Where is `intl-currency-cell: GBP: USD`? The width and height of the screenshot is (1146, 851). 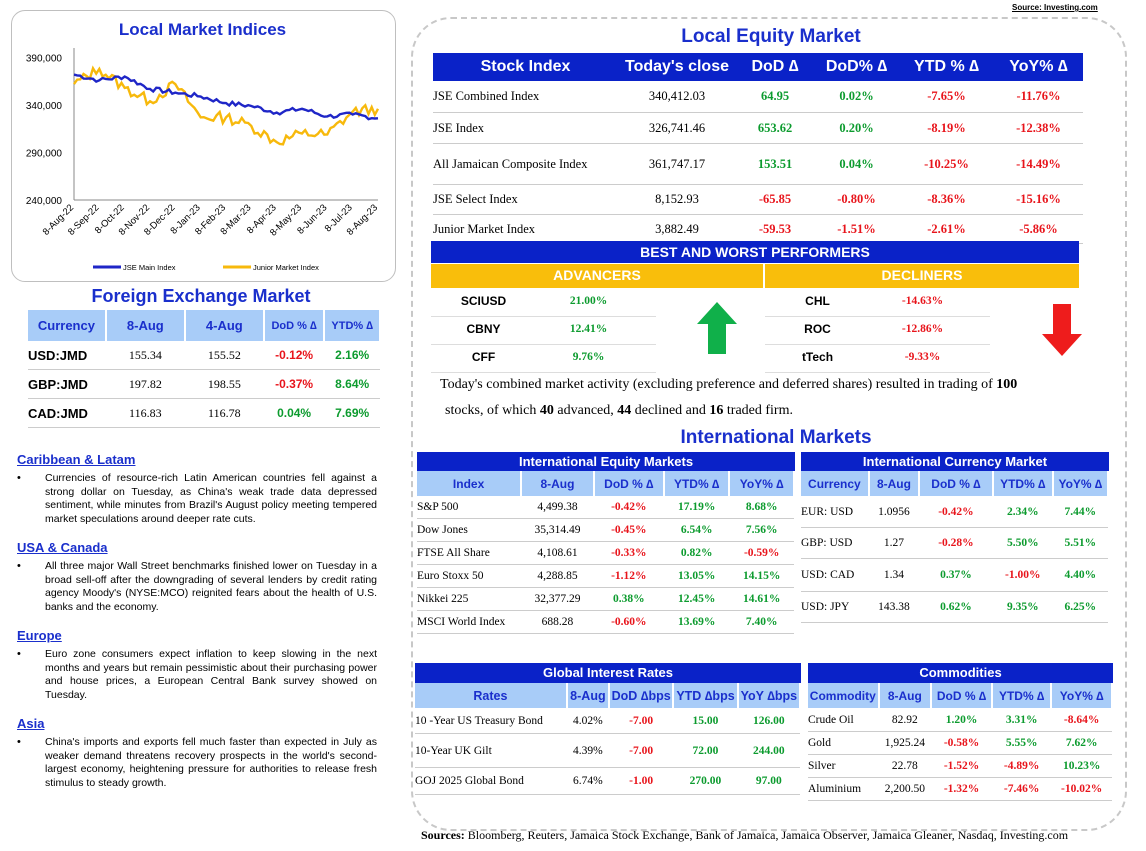
intl-currency-cell: GBP: USD is located at coordinates (835, 543).